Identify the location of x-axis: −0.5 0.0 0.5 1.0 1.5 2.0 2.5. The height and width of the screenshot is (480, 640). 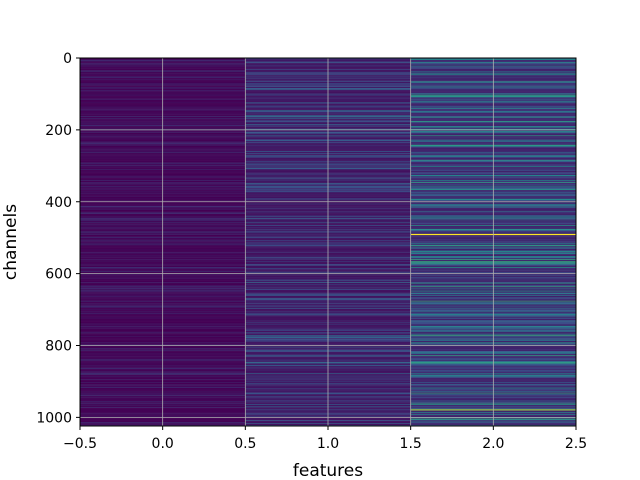
(325, 439).